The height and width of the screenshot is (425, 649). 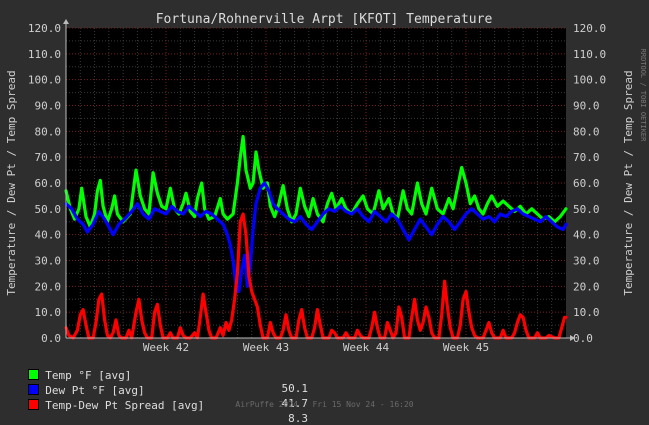 What do you see at coordinates (586, 106) in the screenshot?
I see `y-tick-label-right: 90.0` at bounding box center [586, 106].